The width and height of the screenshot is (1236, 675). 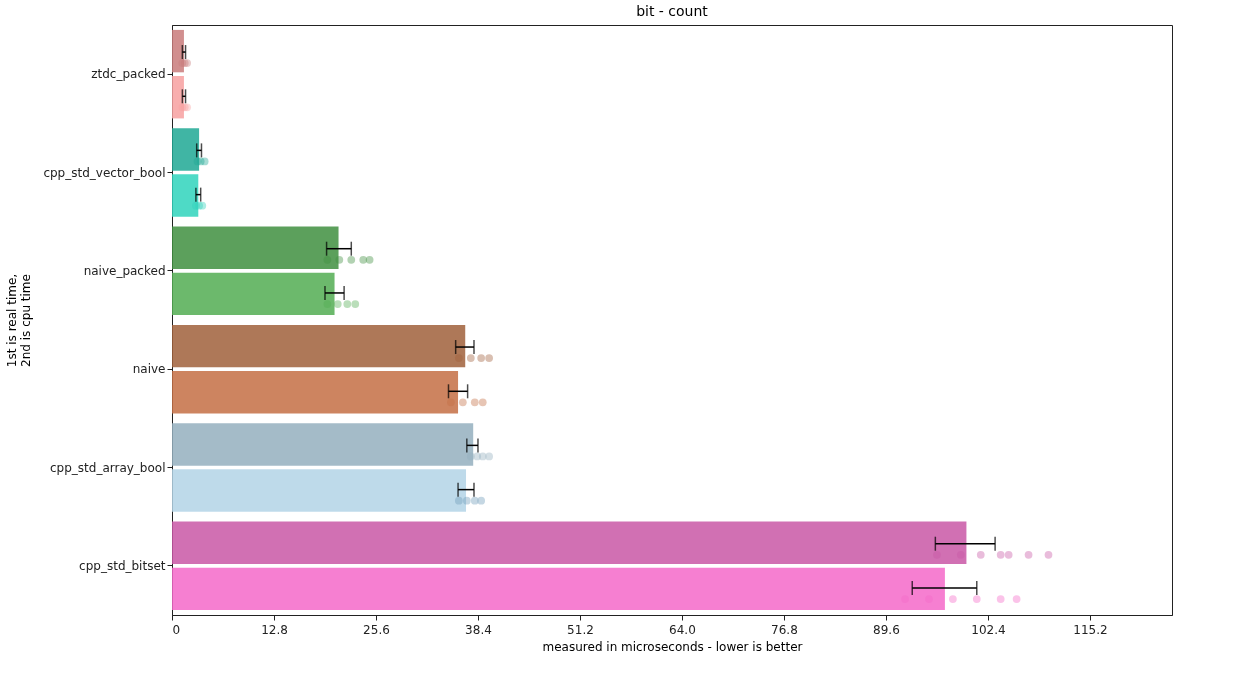 I want to click on x-tick-label: 0, so click(x=176, y=629).